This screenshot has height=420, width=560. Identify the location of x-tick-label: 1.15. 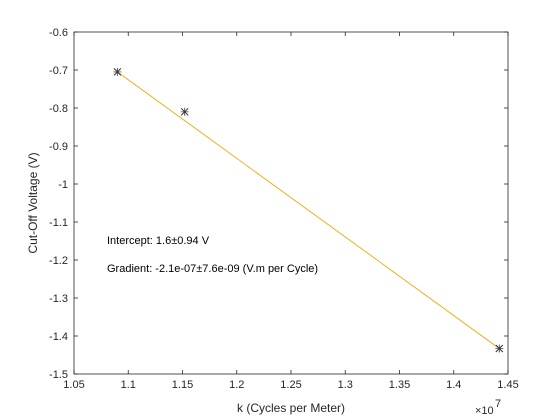
(182, 385).